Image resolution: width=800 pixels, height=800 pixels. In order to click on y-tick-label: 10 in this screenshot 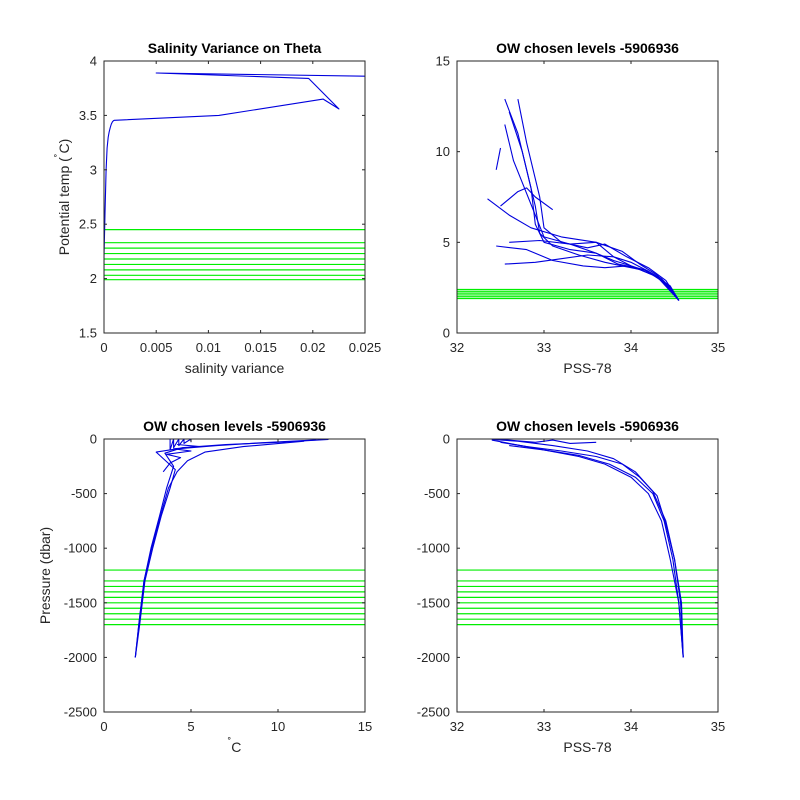, I will do `click(443, 151)`.